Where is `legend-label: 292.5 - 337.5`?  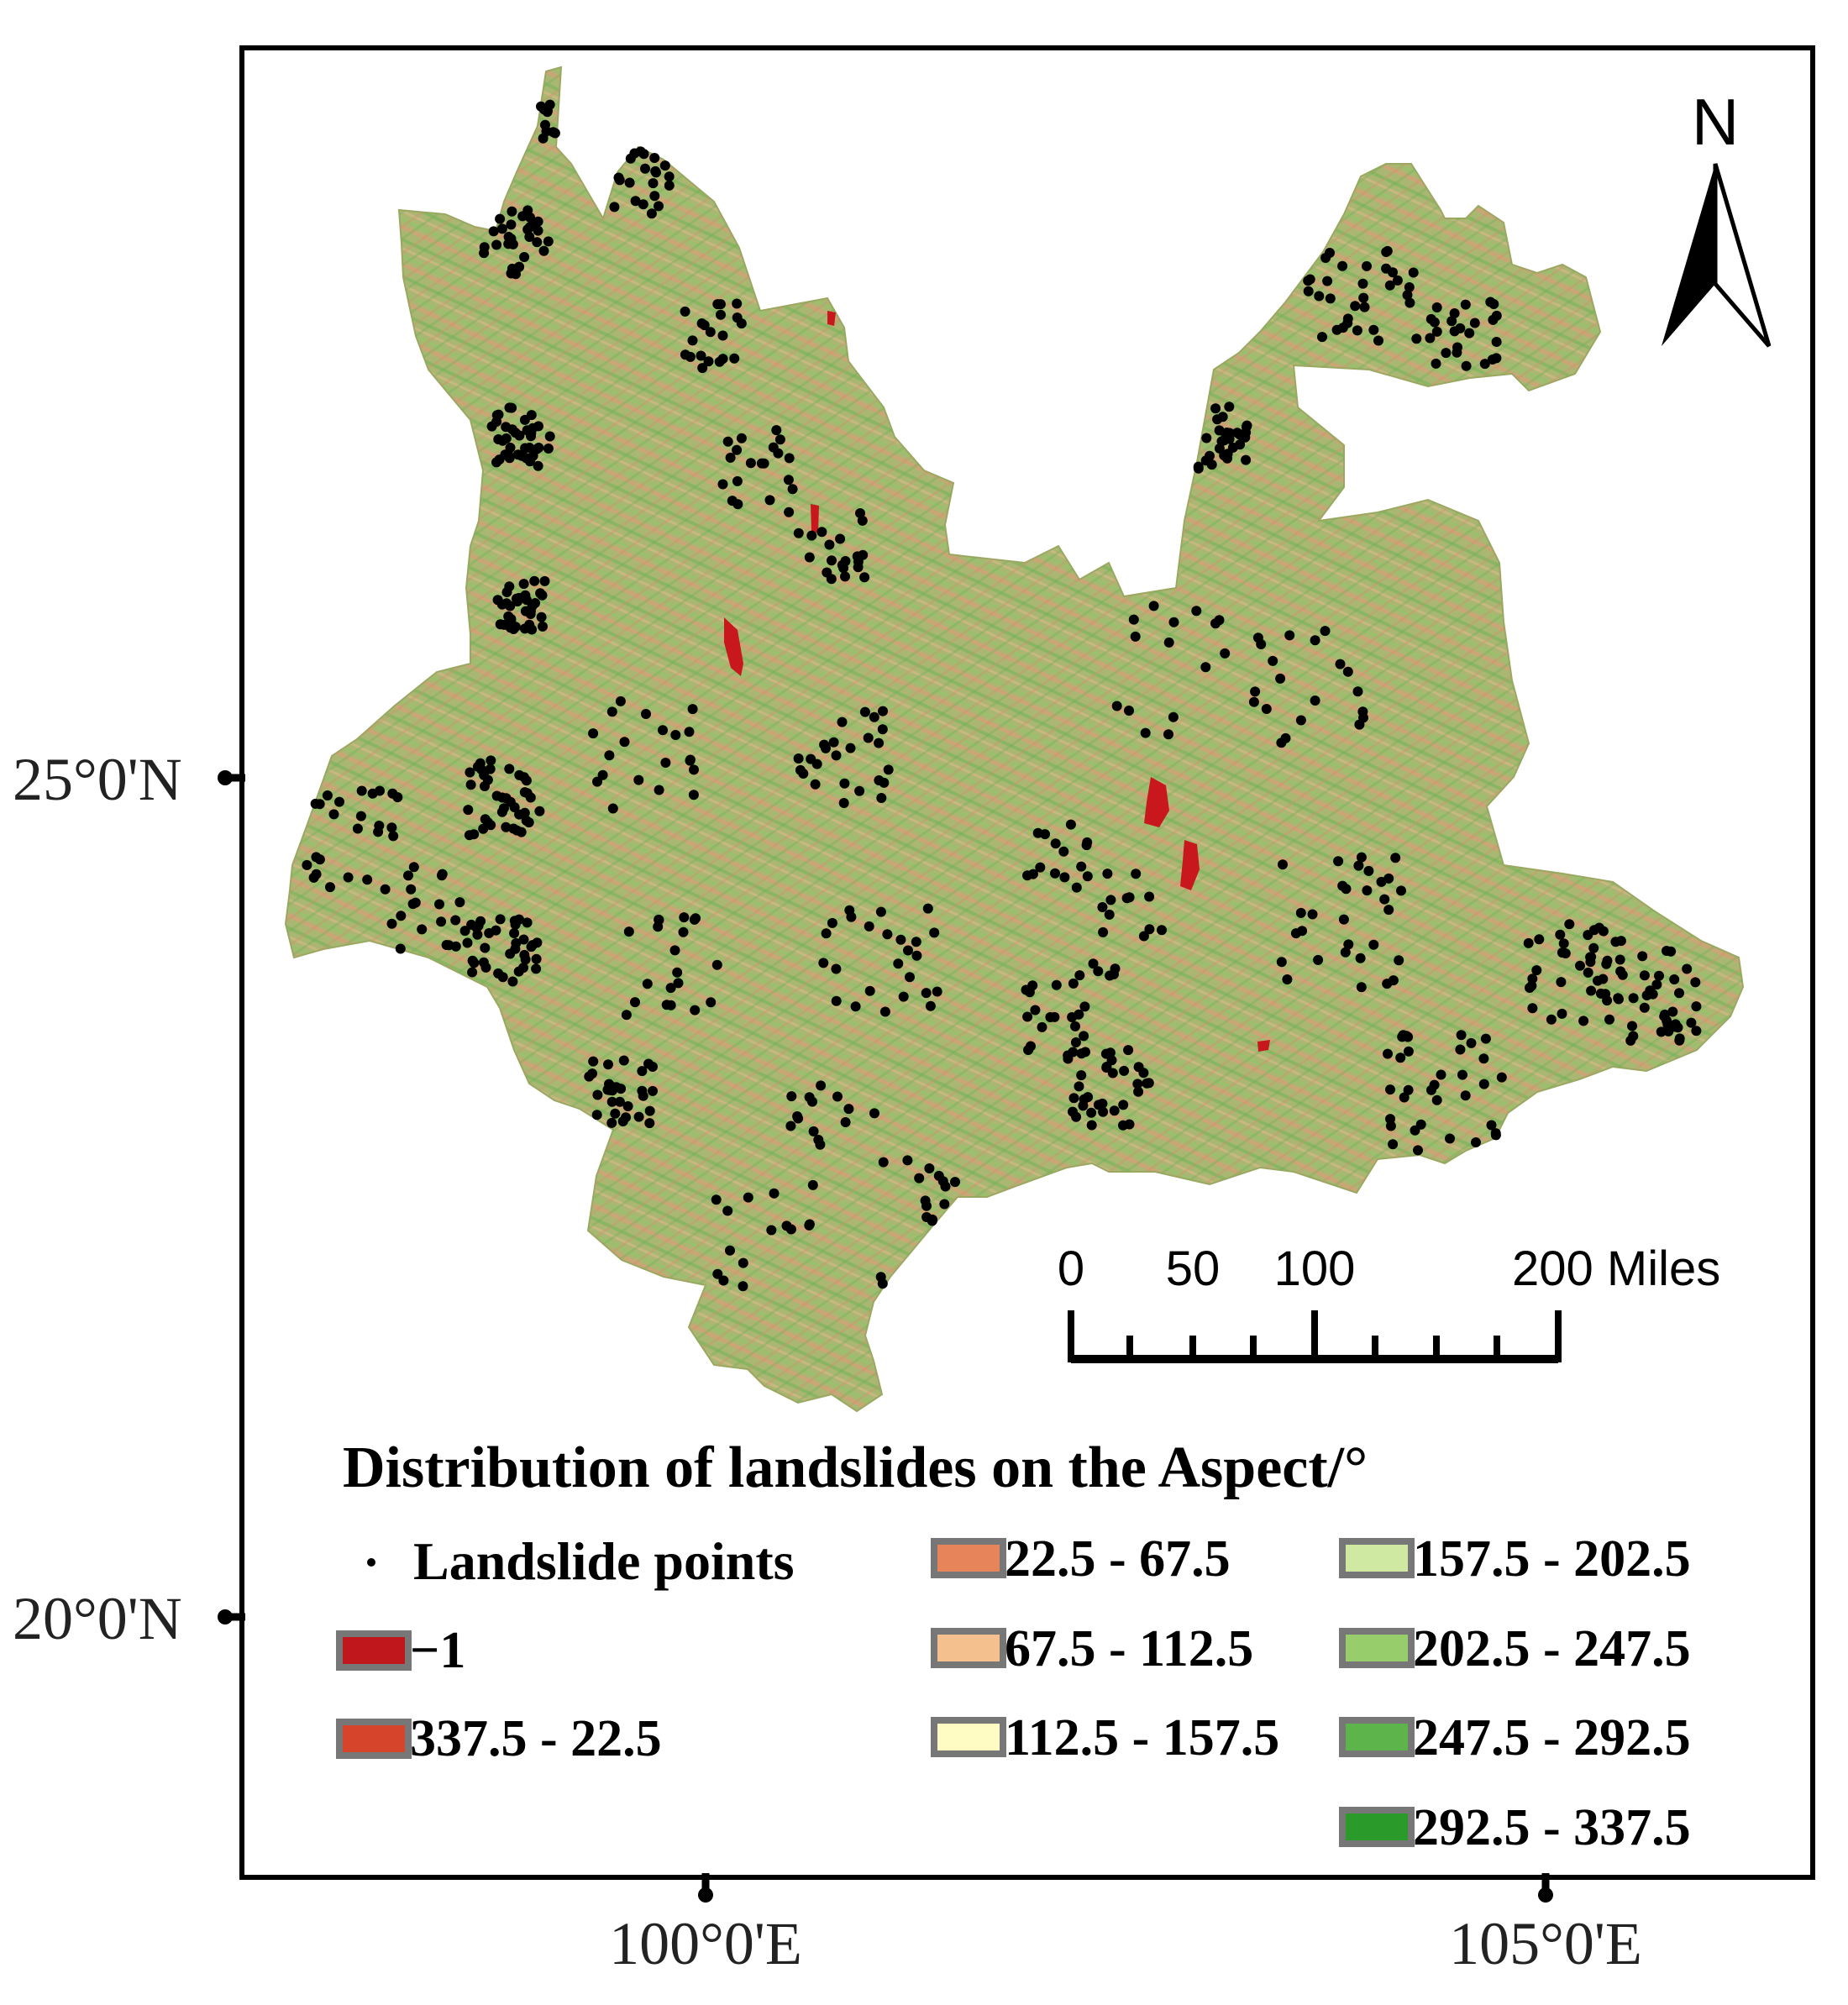 legend-label: 292.5 - 337.5 is located at coordinates (1552, 1828).